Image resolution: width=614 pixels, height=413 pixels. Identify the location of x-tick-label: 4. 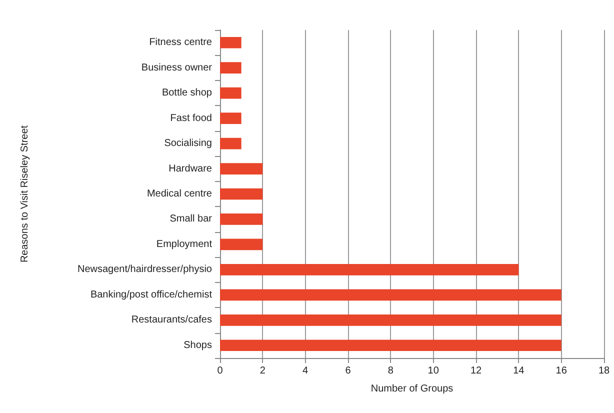
(305, 371).